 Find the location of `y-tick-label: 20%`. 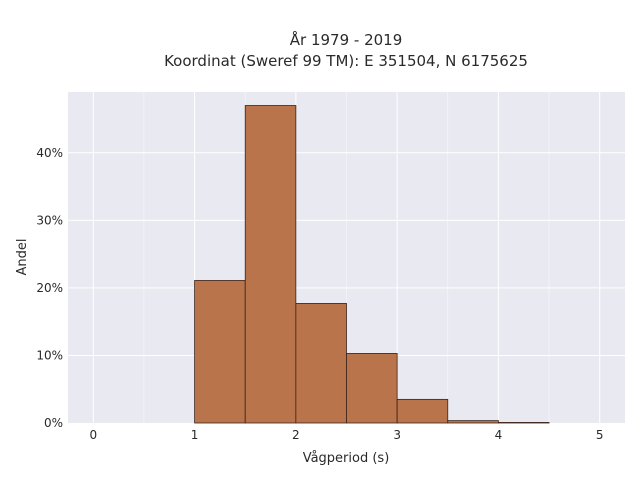

y-tick-label: 20% is located at coordinates (49, 288).